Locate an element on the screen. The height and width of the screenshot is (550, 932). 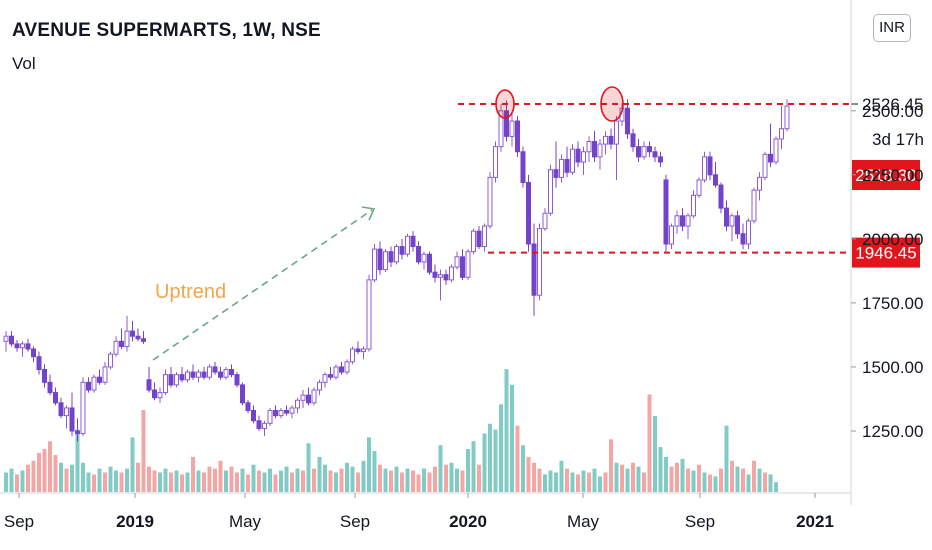
currency-badge: INR is located at coordinates (892, 28).